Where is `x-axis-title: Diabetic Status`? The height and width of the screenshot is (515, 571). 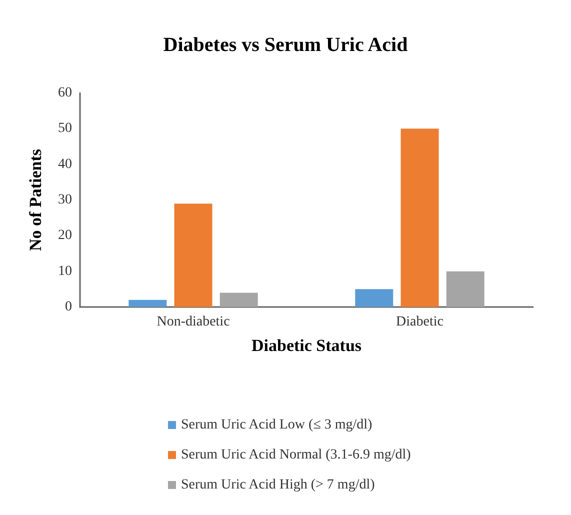
x-axis-title: Diabetic Status is located at coordinates (306, 345).